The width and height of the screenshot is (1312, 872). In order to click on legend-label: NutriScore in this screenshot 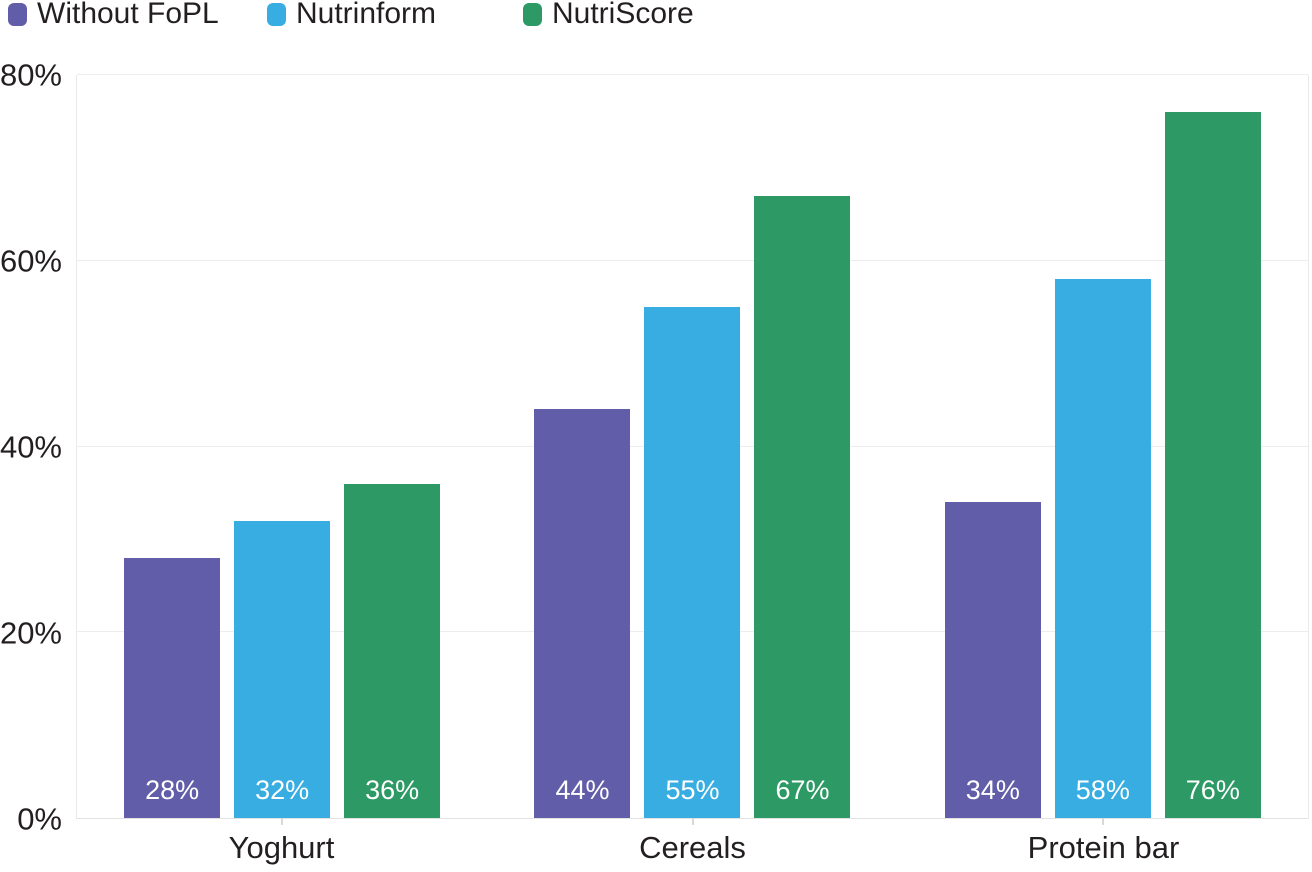, I will do `click(623, 15)`.